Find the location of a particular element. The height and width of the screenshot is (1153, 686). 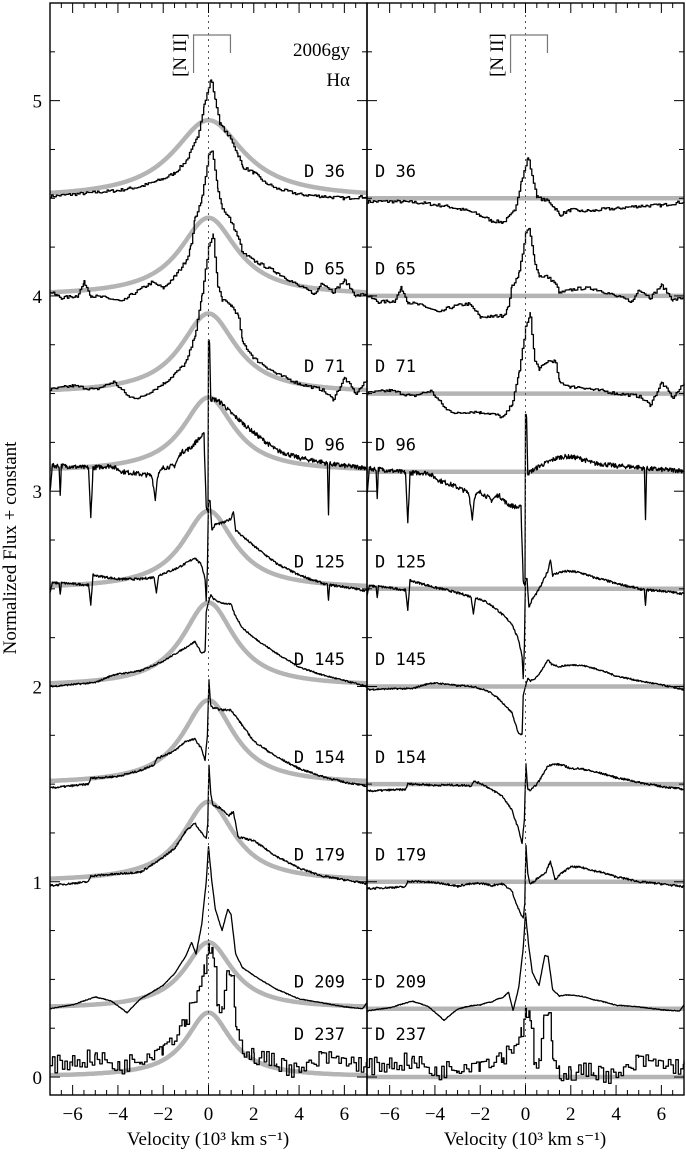

epoch-label-right-d-96: D 96 is located at coordinates (395, 445).